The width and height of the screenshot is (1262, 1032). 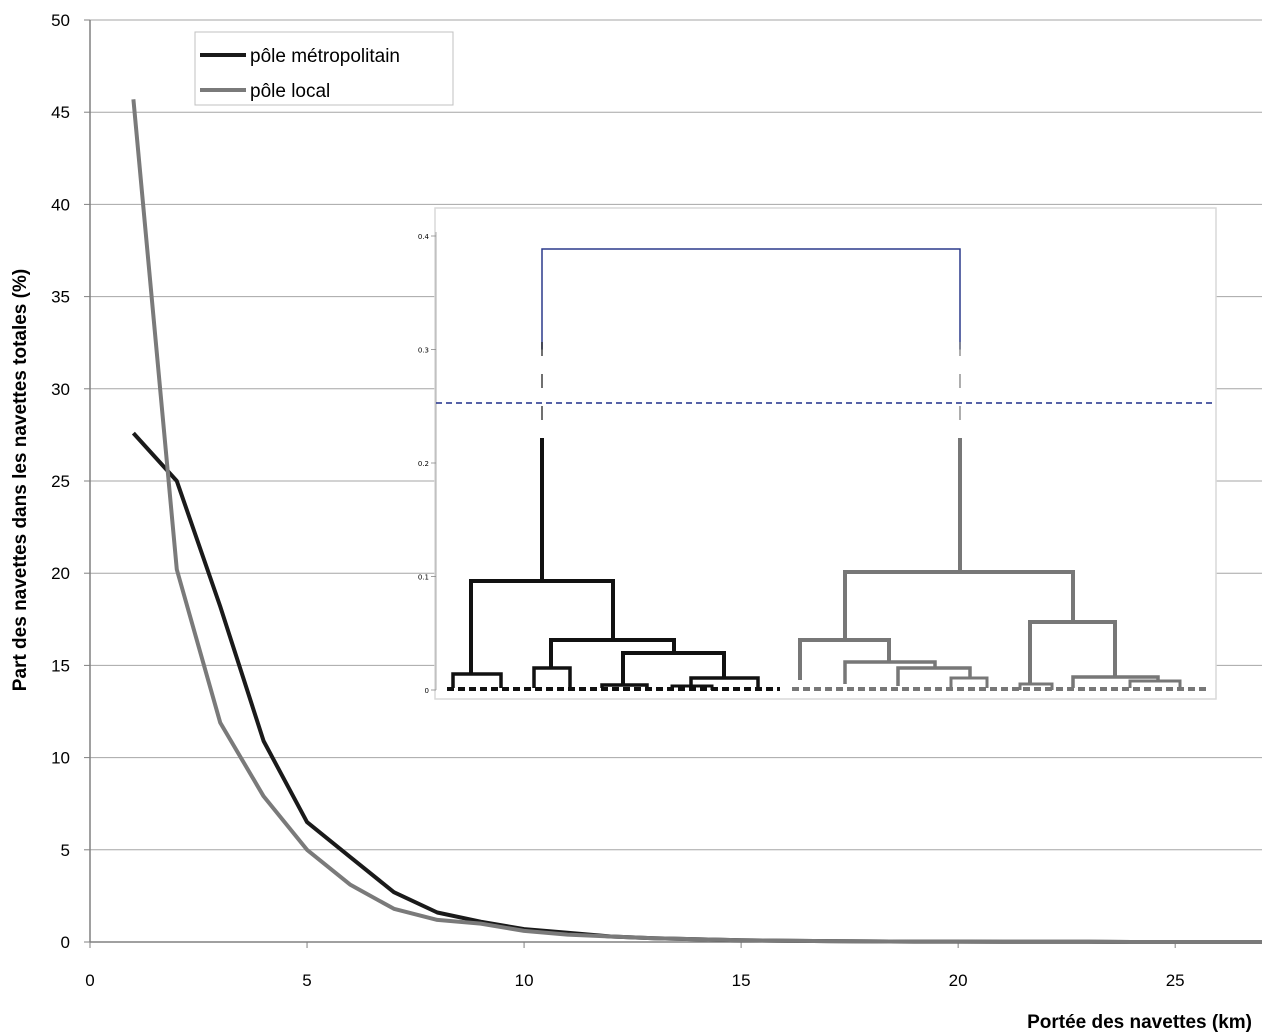 What do you see at coordinates (844, 659) in the screenshot?
I see `dendrogram-right-left-sub` at bounding box center [844, 659].